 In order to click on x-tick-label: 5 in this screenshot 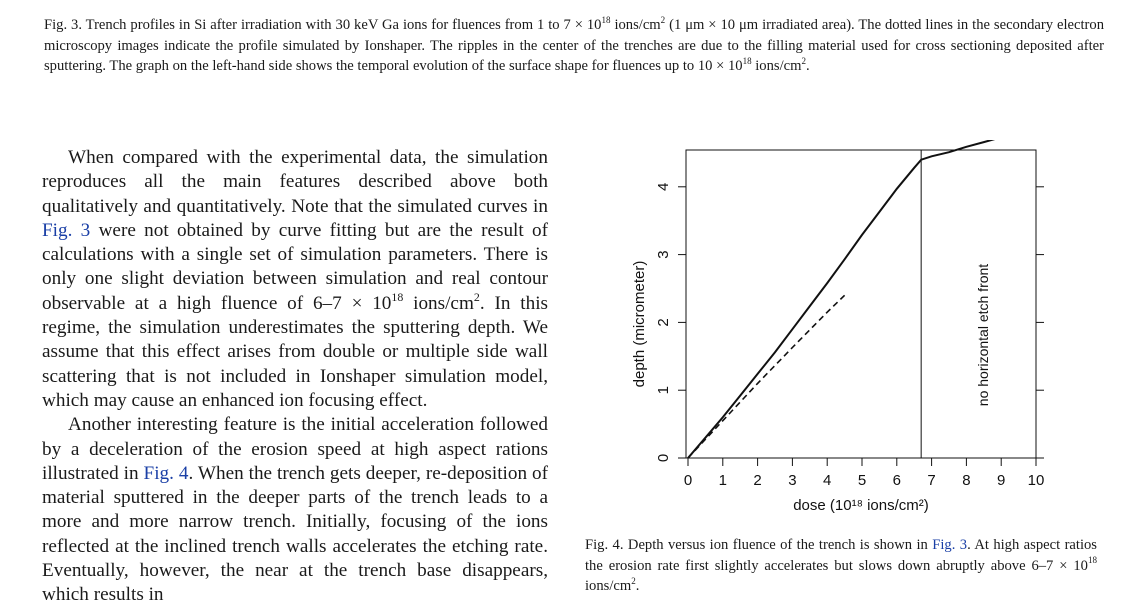, I will do `click(862, 480)`.